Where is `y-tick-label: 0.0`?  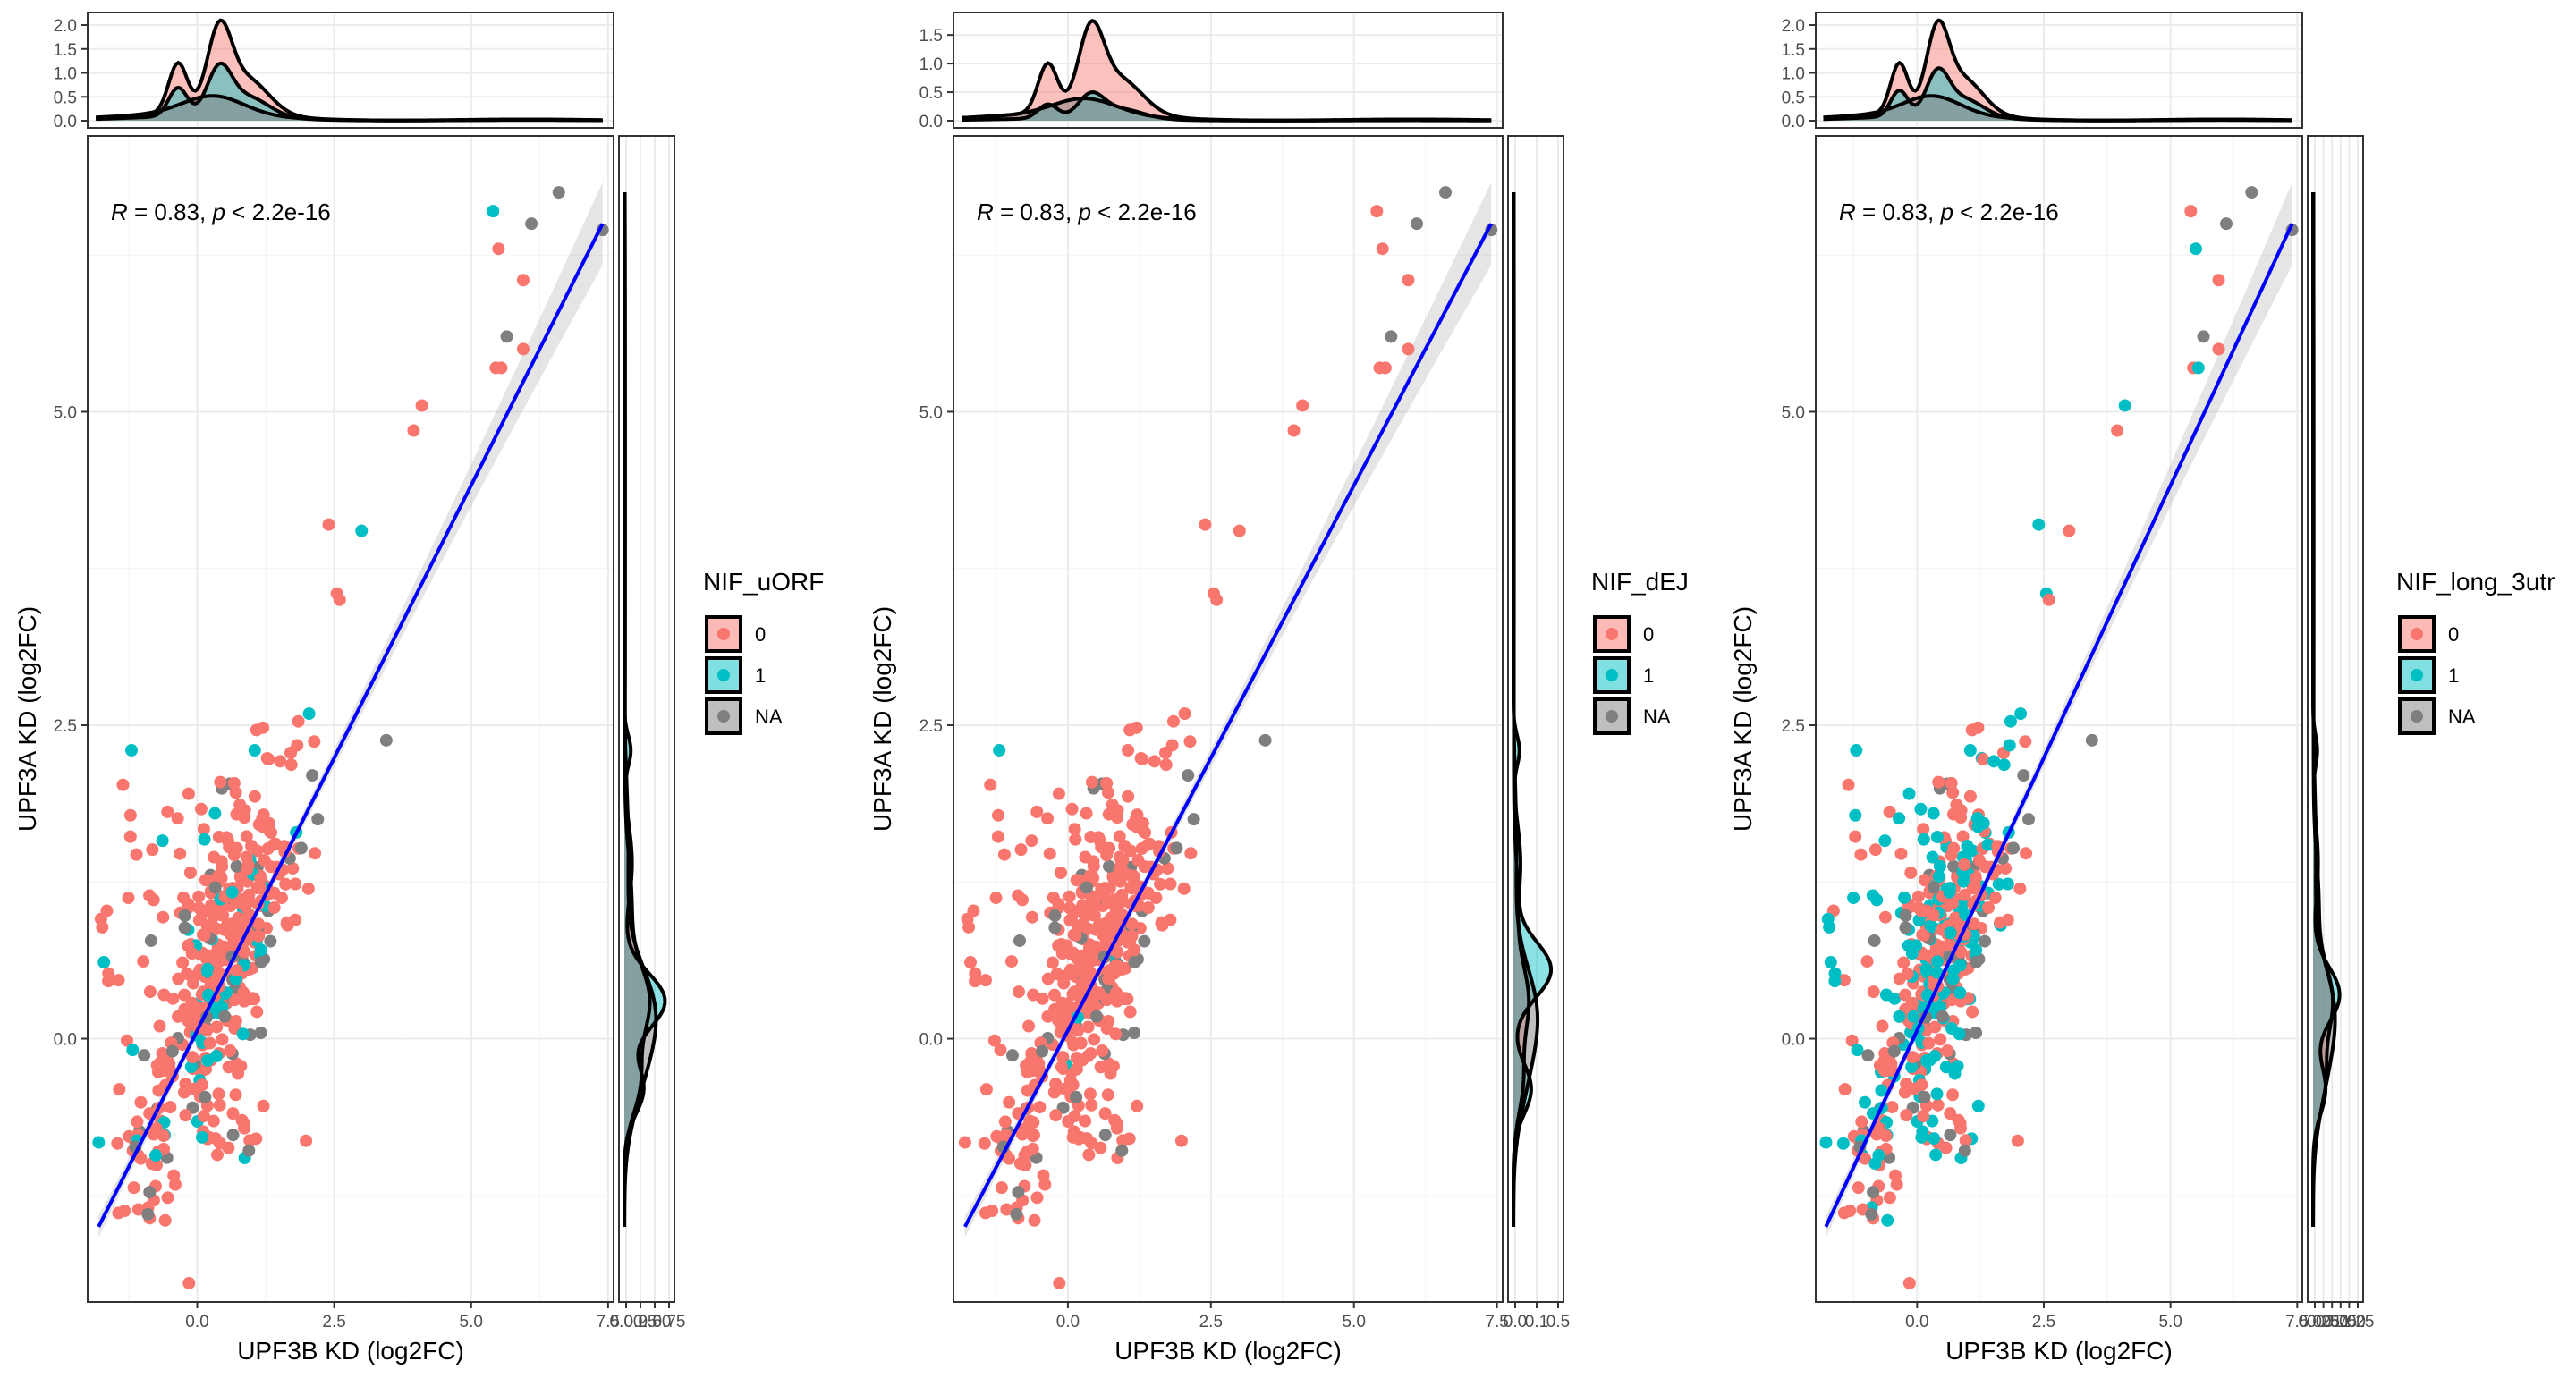 y-tick-label: 0.0 is located at coordinates (931, 1040).